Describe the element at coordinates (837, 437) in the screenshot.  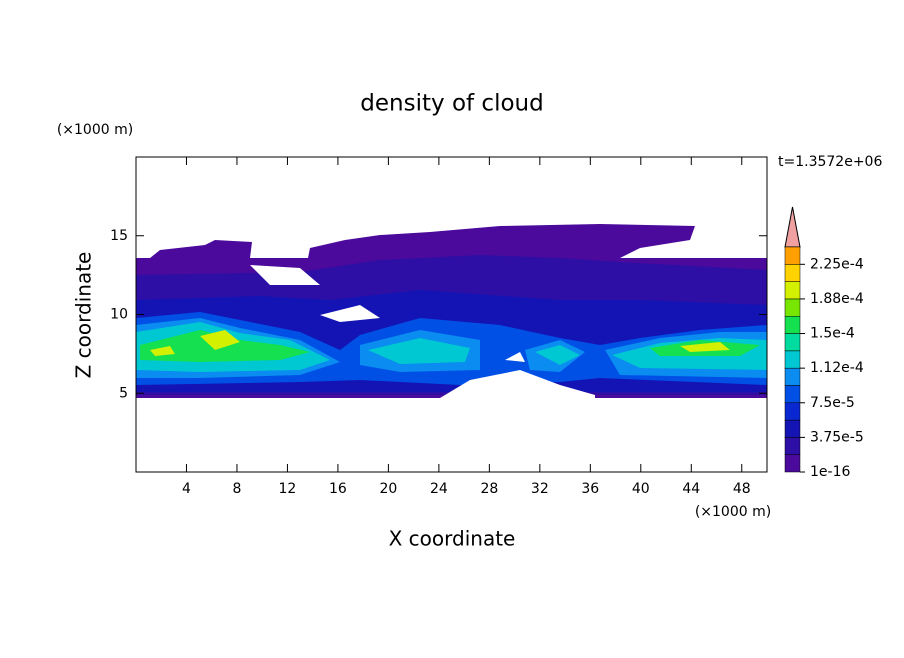
I see `colorbar-tick-label: 3.75e-5` at that location.